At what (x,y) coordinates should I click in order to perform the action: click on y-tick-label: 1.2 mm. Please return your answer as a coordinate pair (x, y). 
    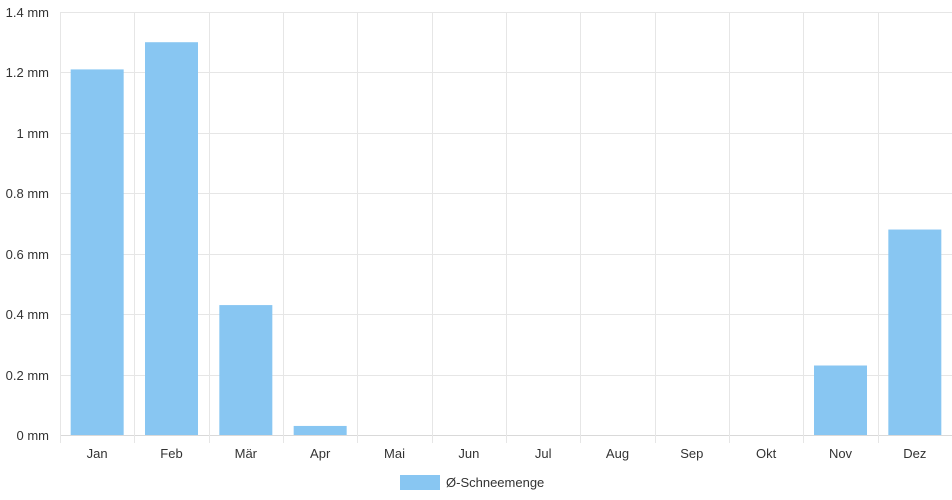
    Looking at the image, I should click on (27, 72).